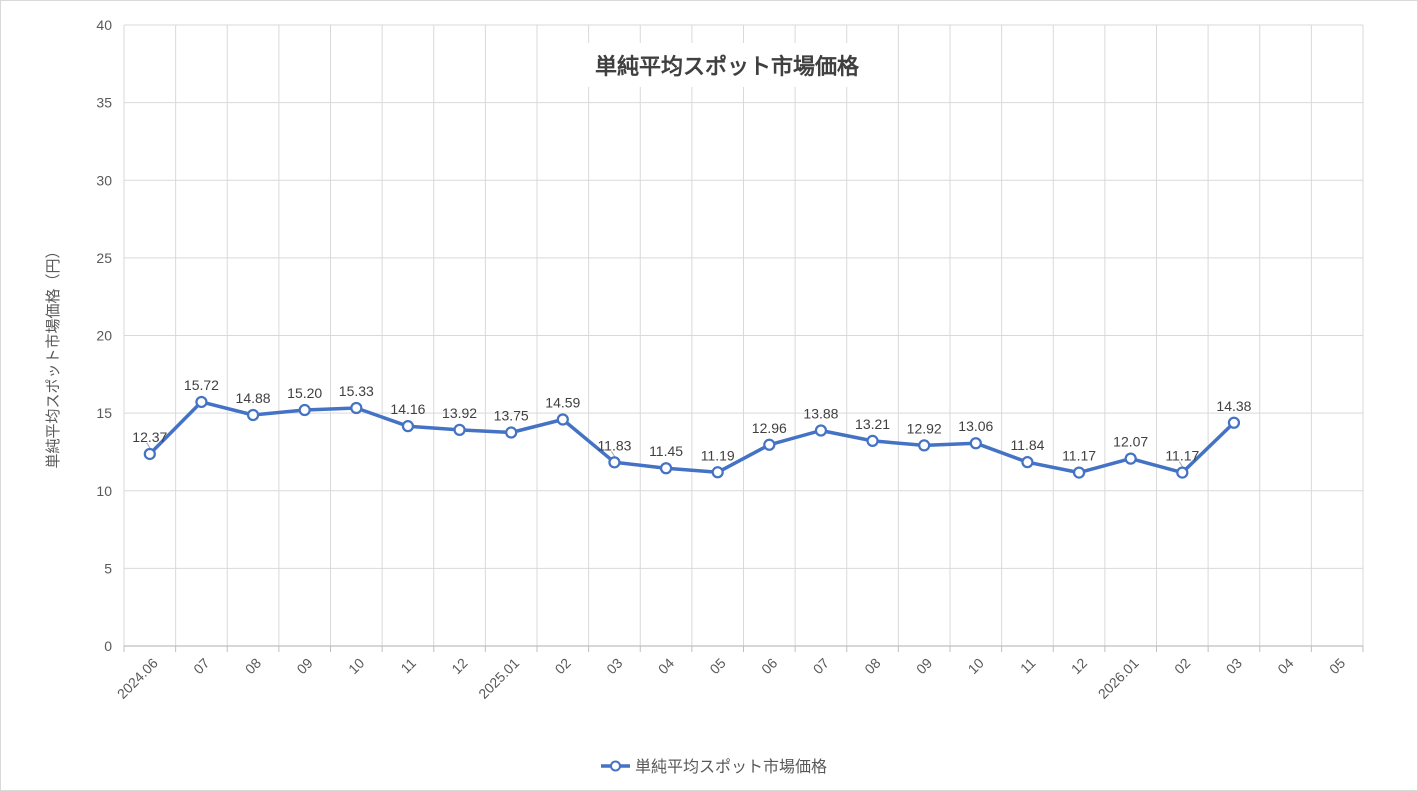 The height and width of the screenshot is (791, 1418). I want to click on y-tick-label: 10, so click(104, 491).